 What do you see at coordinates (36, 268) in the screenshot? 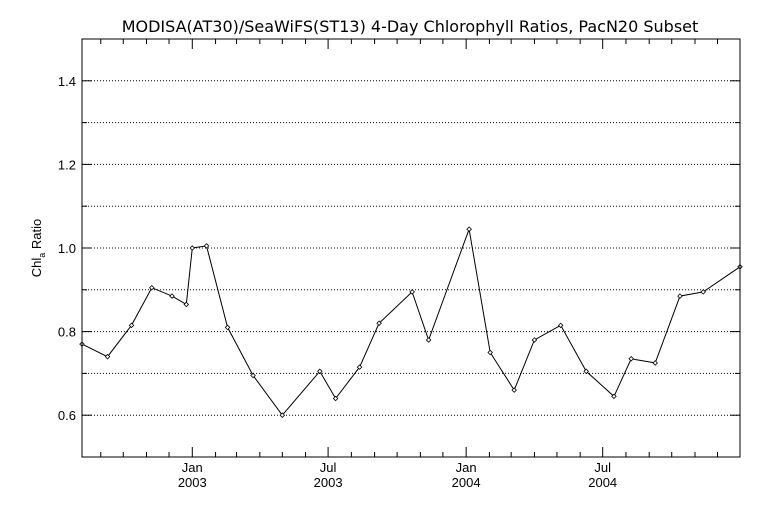
I see `y-axis-label-main: Chl` at bounding box center [36, 268].